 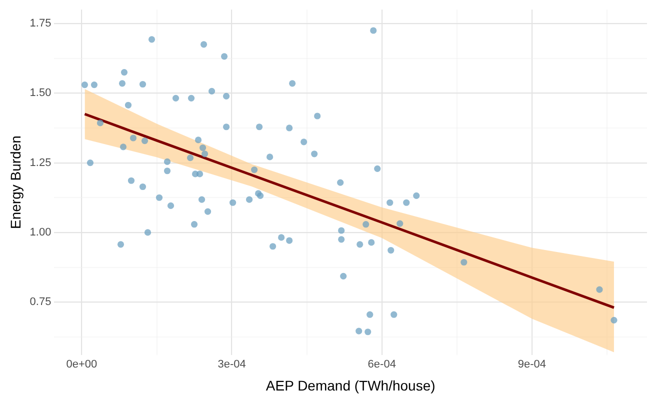 I want to click on x-tick-label: 6e-04, so click(x=382, y=364).